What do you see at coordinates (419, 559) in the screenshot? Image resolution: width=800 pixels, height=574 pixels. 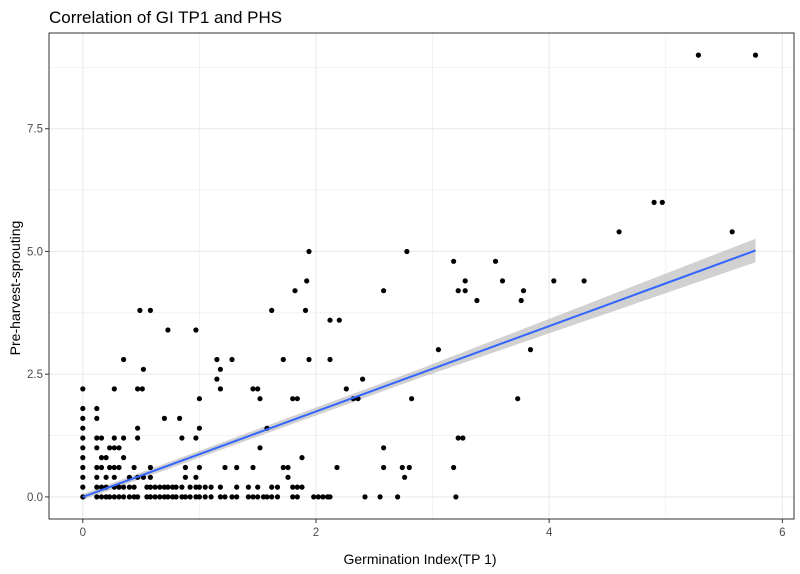 I see `x-axis-title: Germination Index(TP 1)` at bounding box center [419, 559].